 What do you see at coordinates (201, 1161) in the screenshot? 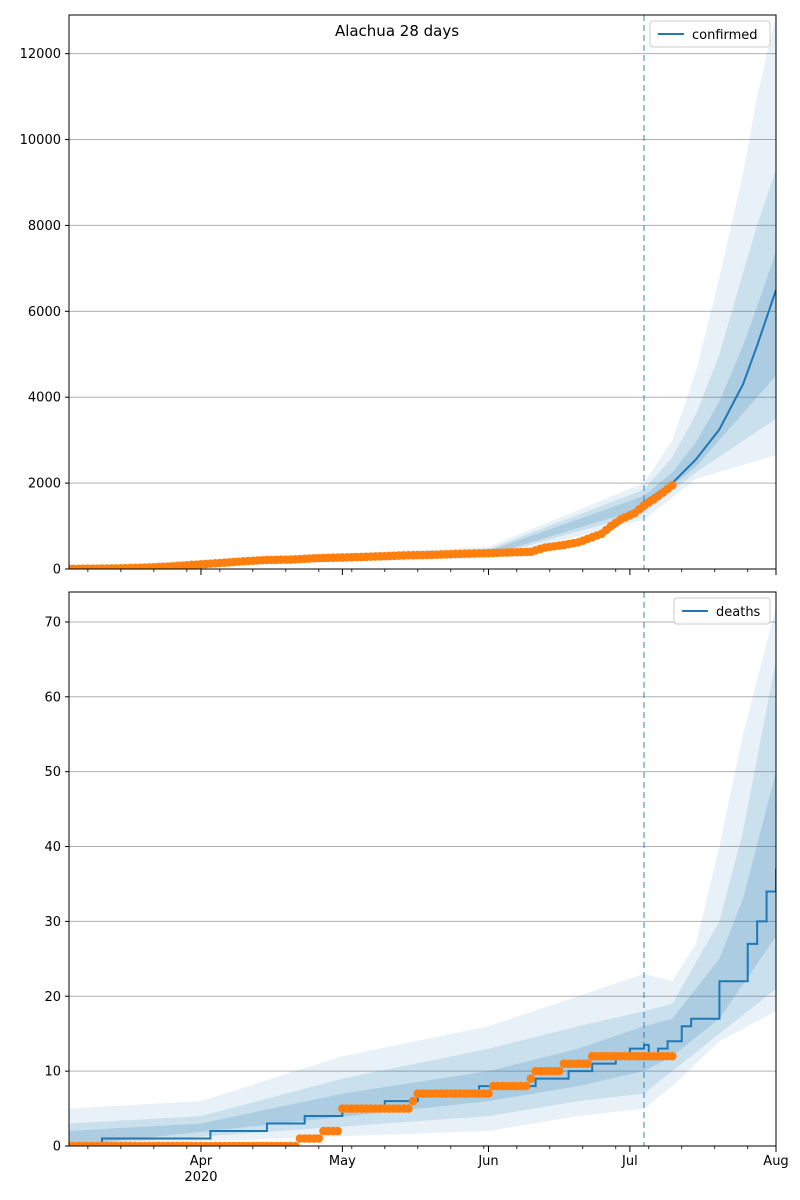
I see `x-tick-label: Apr` at bounding box center [201, 1161].